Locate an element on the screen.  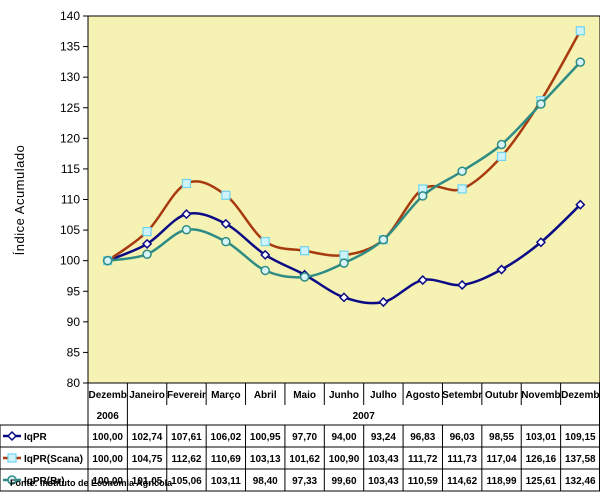
data-label: 106,02 is located at coordinates (226, 437).